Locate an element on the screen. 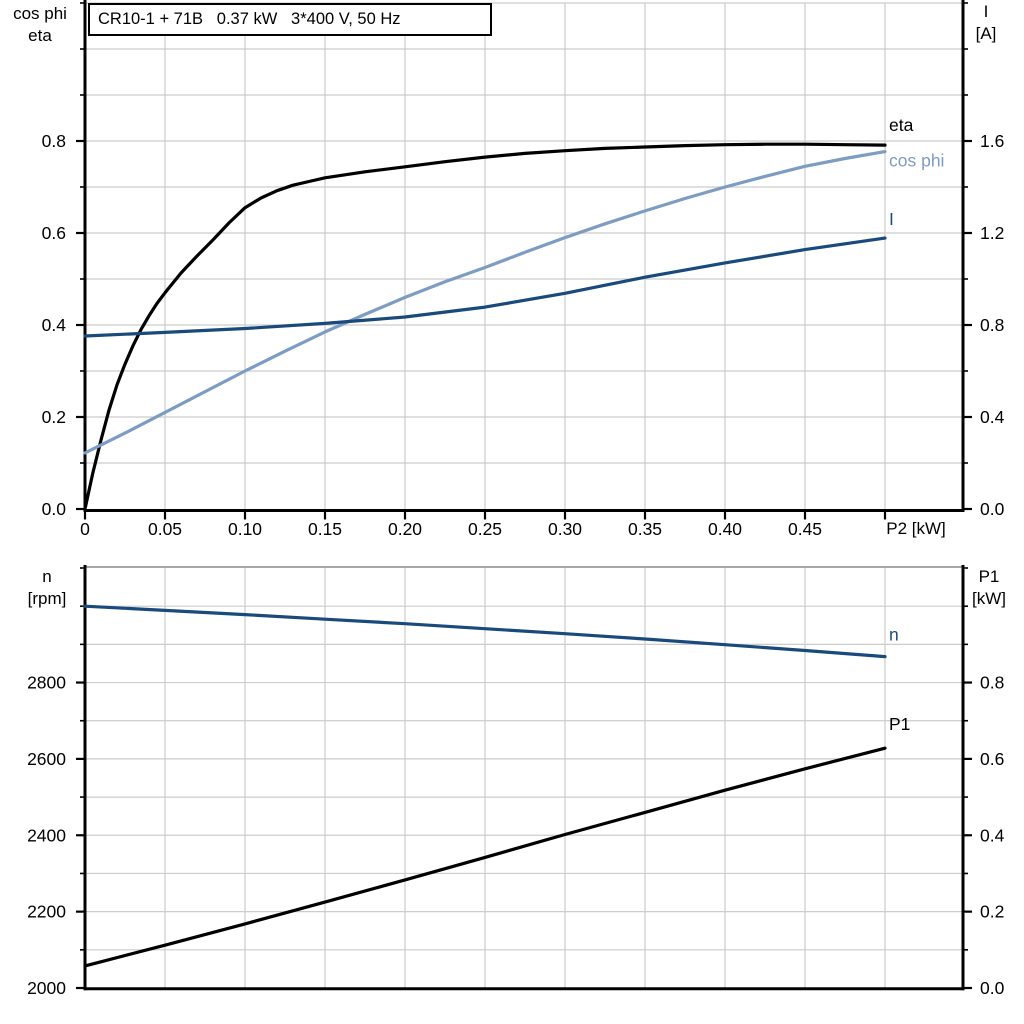  curve-label-eta: eta is located at coordinates (901, 125).